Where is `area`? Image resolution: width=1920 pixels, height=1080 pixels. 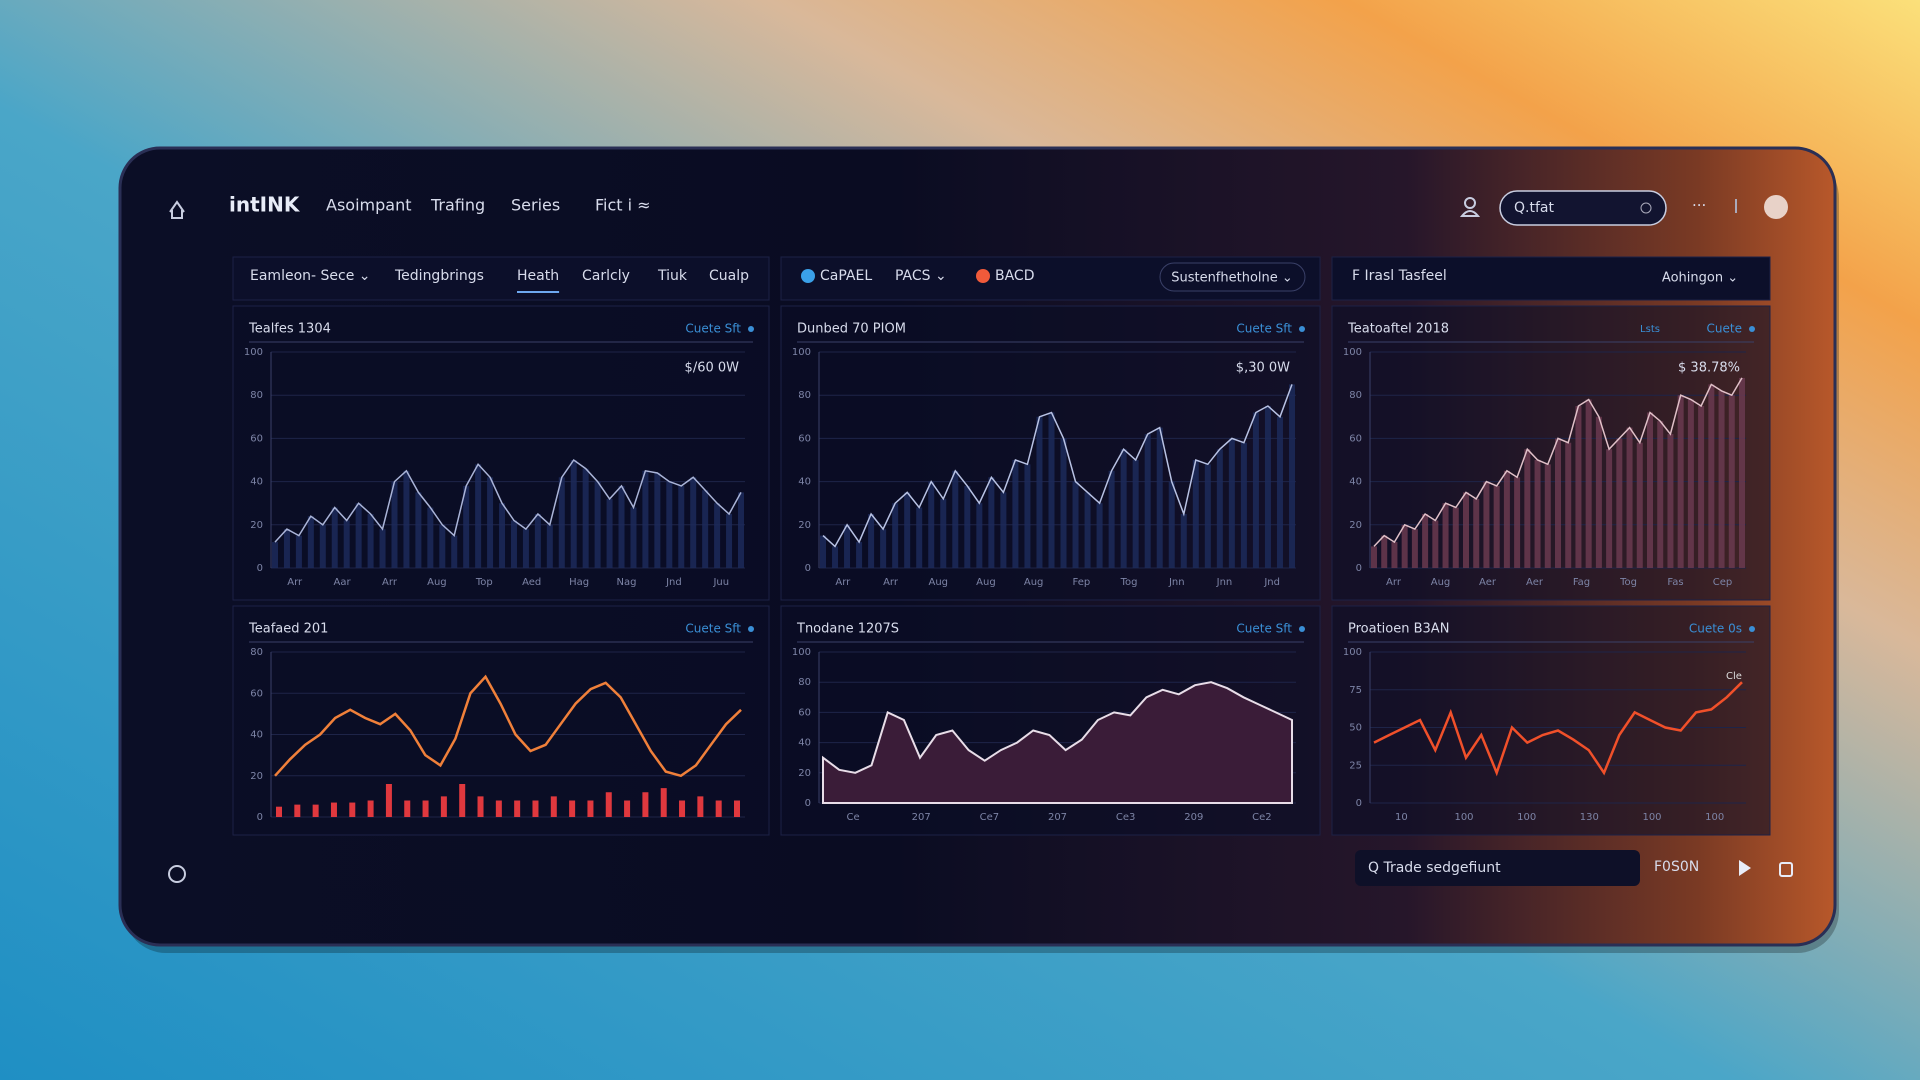 area is located at coordinates (1057, 742).